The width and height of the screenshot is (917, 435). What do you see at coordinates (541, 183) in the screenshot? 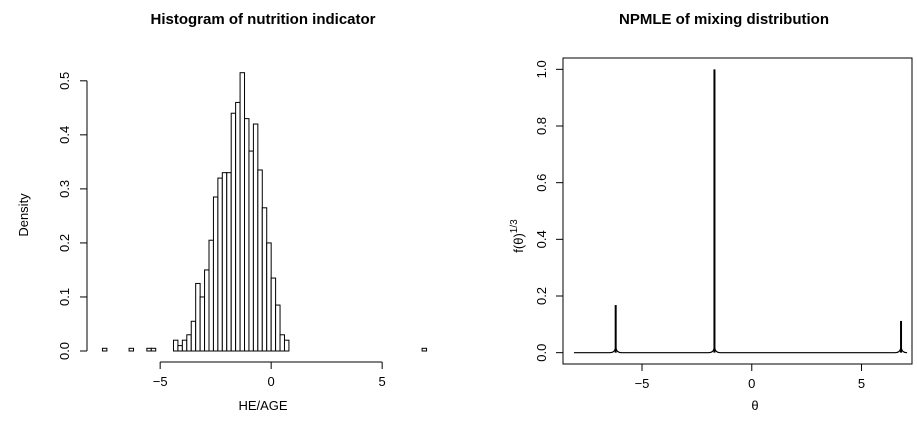
I see `npmle-y-tick-label: 0.6` at bounding box center [541, 183].